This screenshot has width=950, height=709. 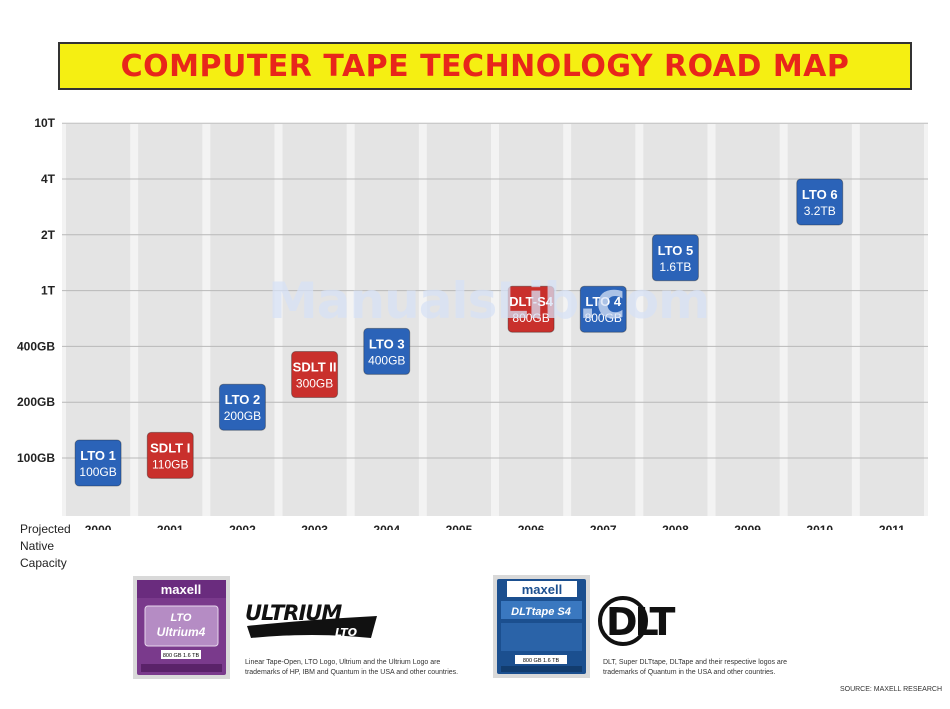 I want to click on proj-line: Capacity, so click(x=43, y=563).